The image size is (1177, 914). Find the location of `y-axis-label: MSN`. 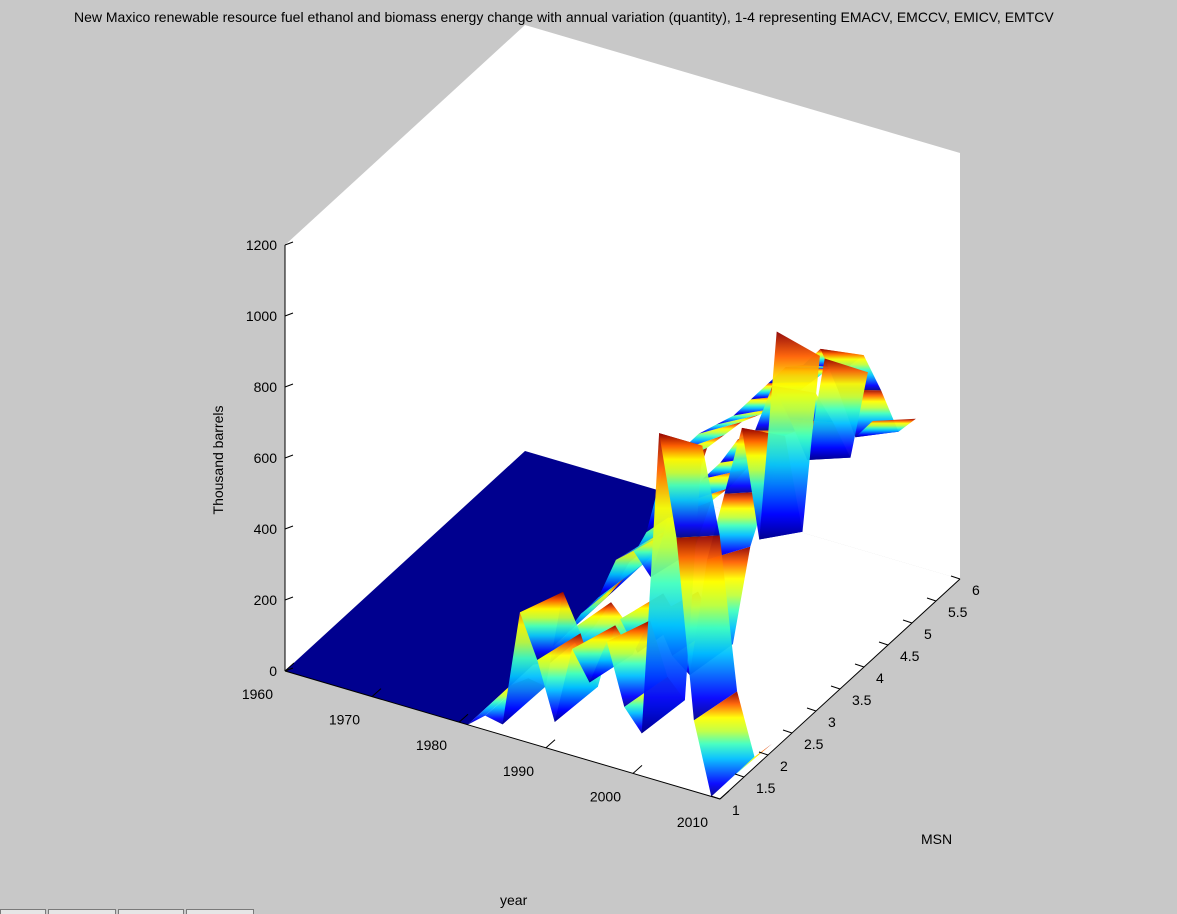

y-axis-label: MSN is located at coordinates (937, 839).